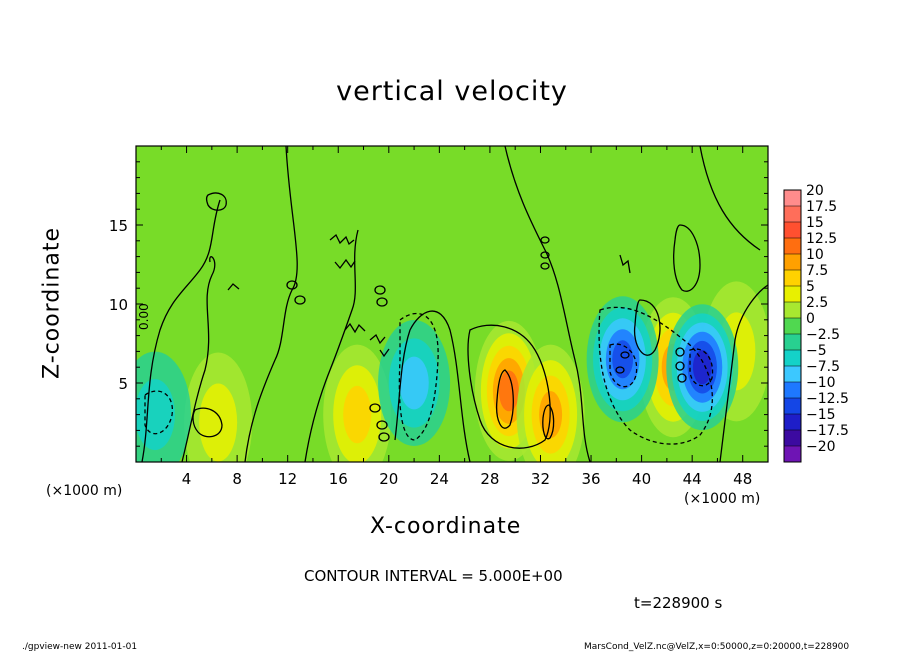  Describe the element at coordinates (815, 223) in the screenshot. I see `colorbar-label-2: 15` at that location.